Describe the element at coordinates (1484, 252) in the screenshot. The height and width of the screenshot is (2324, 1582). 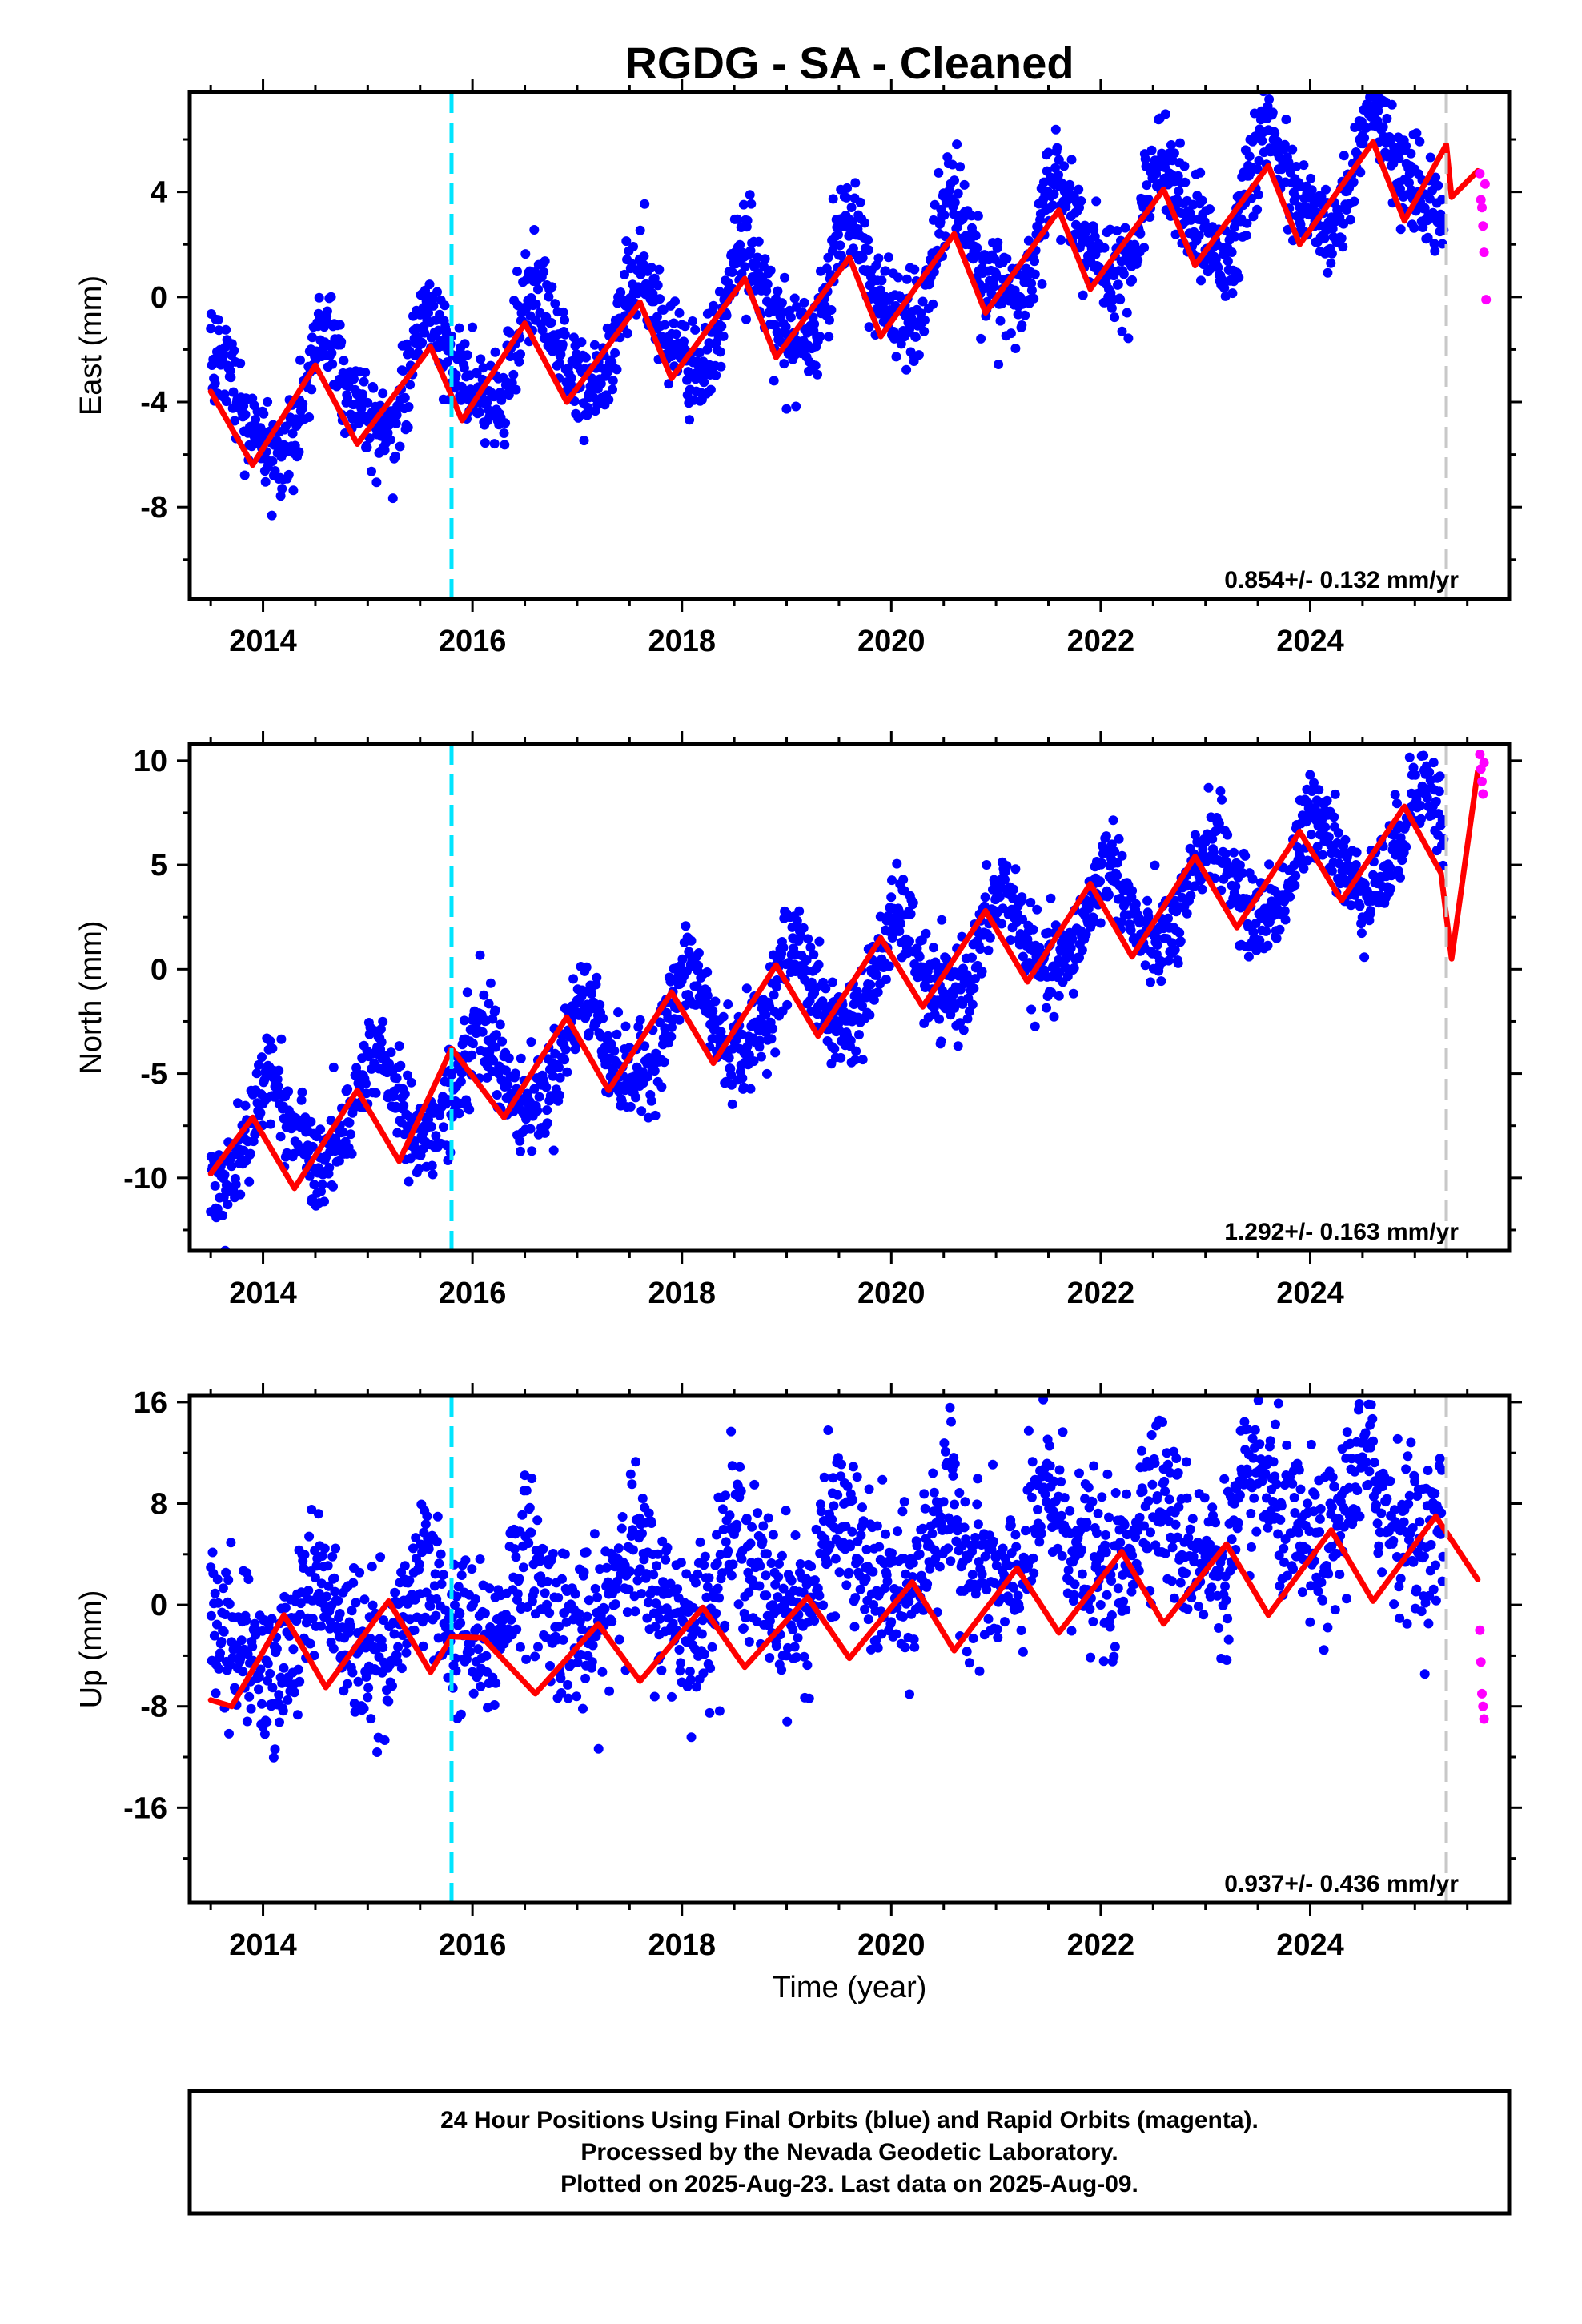
I see `rapid-orbit-point` at that location.